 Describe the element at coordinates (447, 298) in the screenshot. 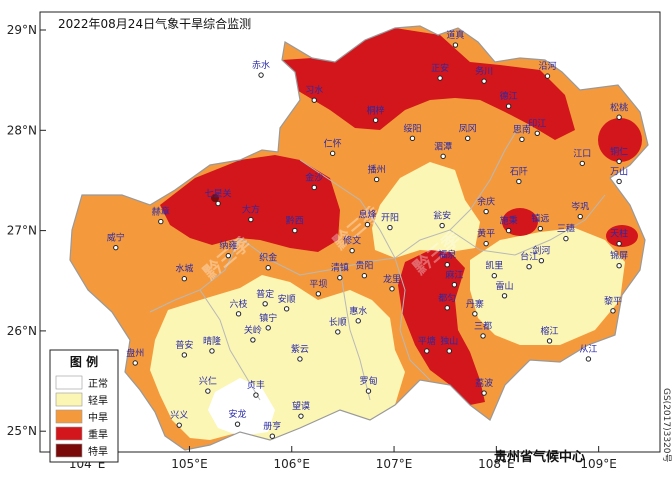

I see `city-label: 都匀` at that location.